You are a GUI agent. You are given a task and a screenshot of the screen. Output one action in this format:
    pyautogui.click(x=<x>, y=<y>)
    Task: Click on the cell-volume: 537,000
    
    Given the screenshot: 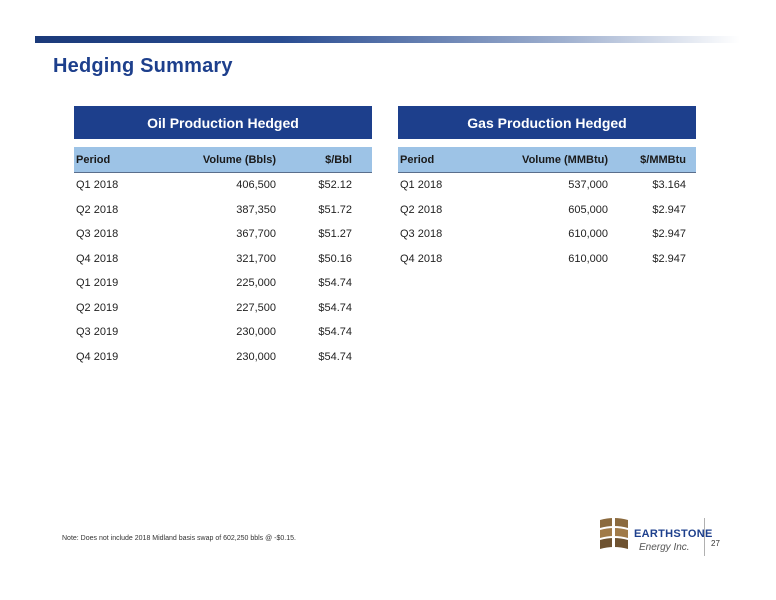 What is the action you would take?
    pyautogui.click(x=588, y=185)
    